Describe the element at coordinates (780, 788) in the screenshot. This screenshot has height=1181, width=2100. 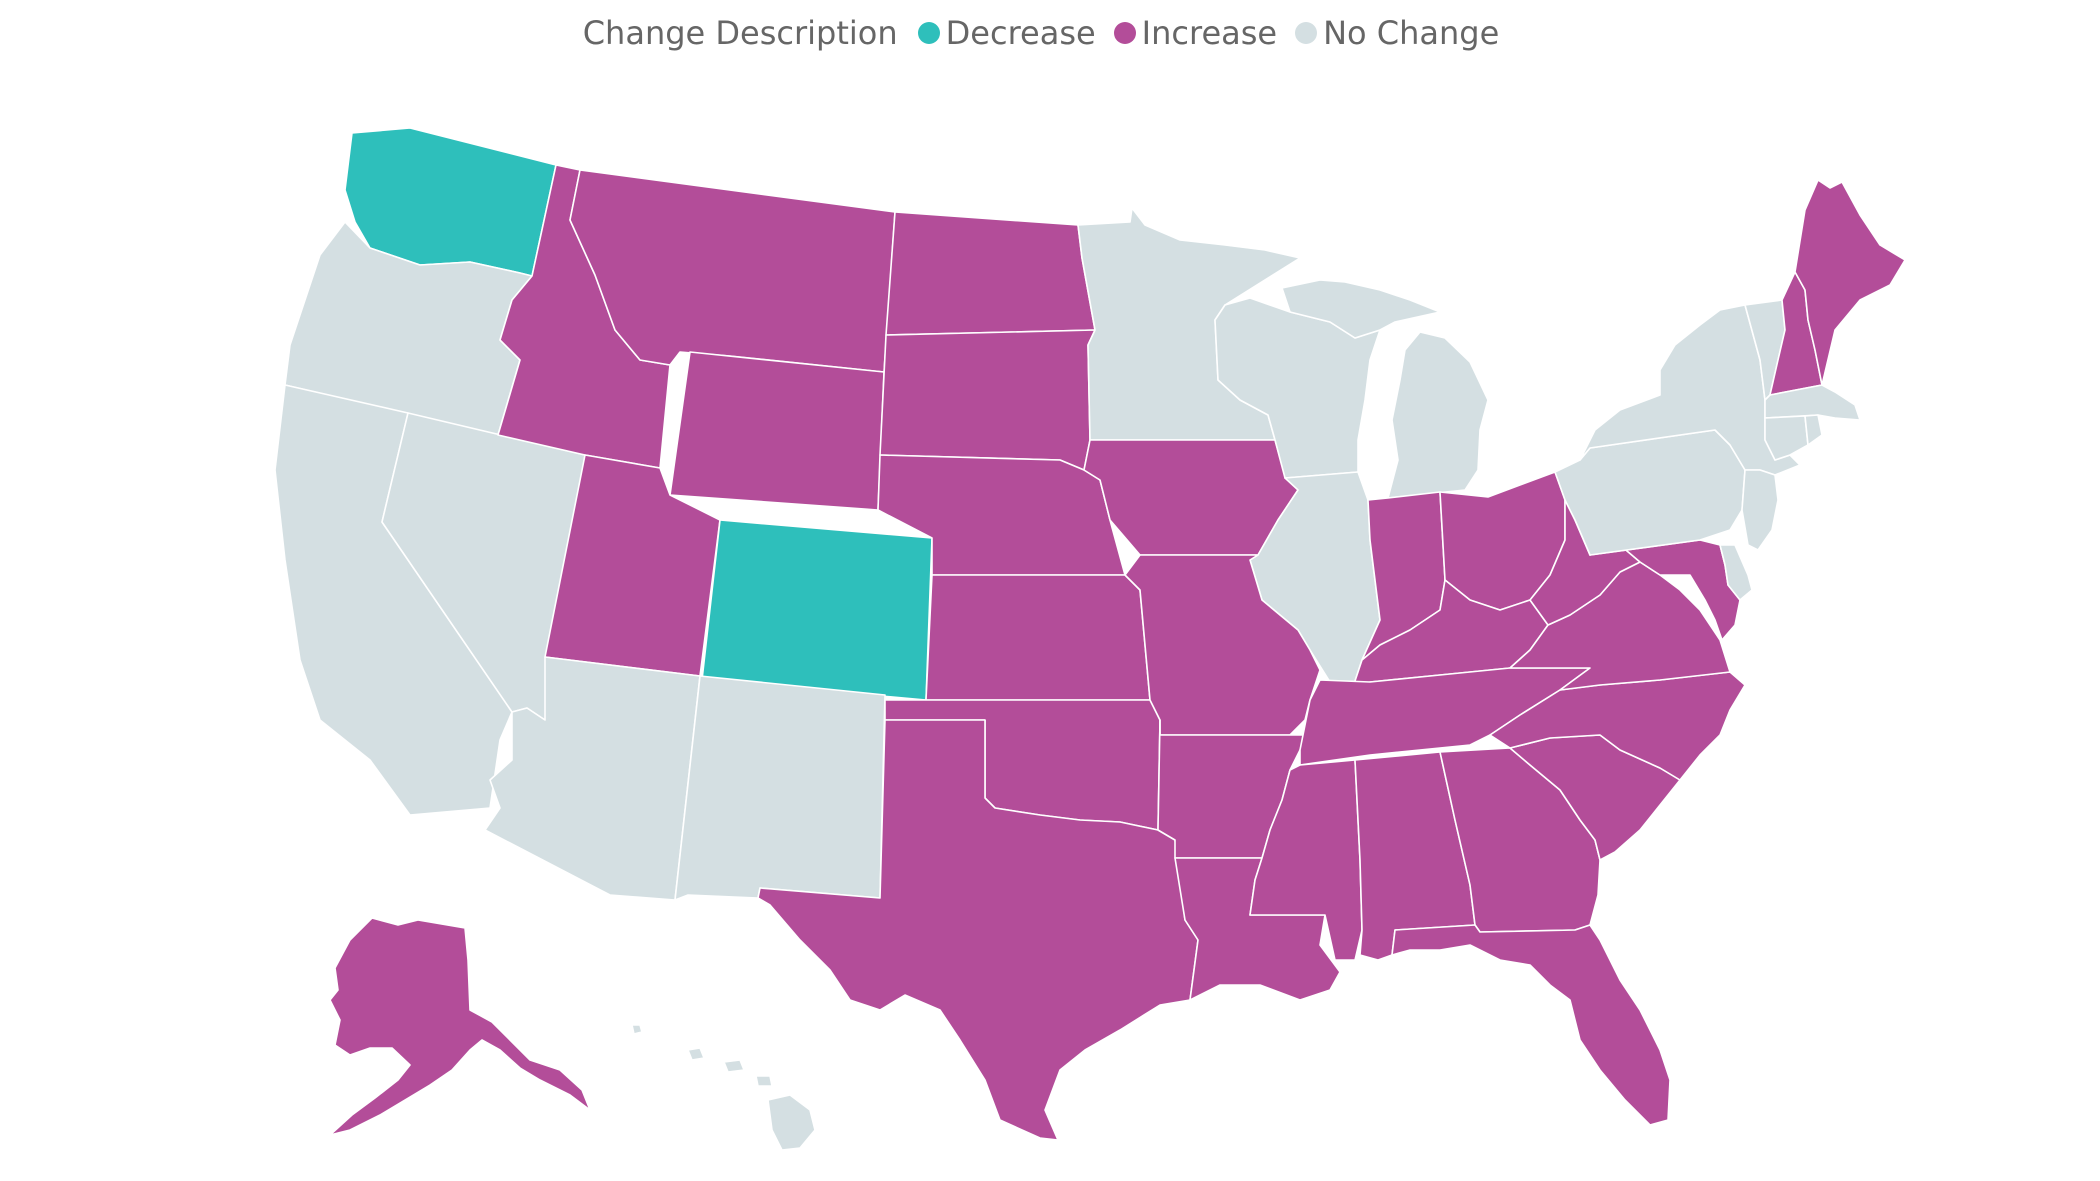
I see `state-nm` at that location.